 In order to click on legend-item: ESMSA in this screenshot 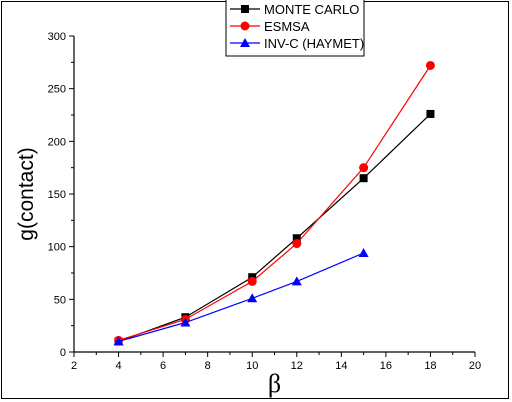, I will do `click(270, 26)`.